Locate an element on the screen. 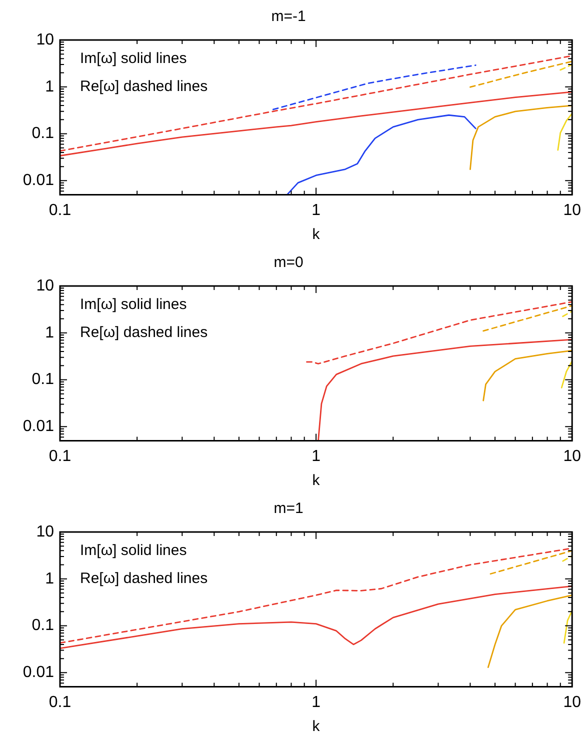 This screenshot has width=587, height=740. chart-title: m=1 is located at coordinates (289, 509).